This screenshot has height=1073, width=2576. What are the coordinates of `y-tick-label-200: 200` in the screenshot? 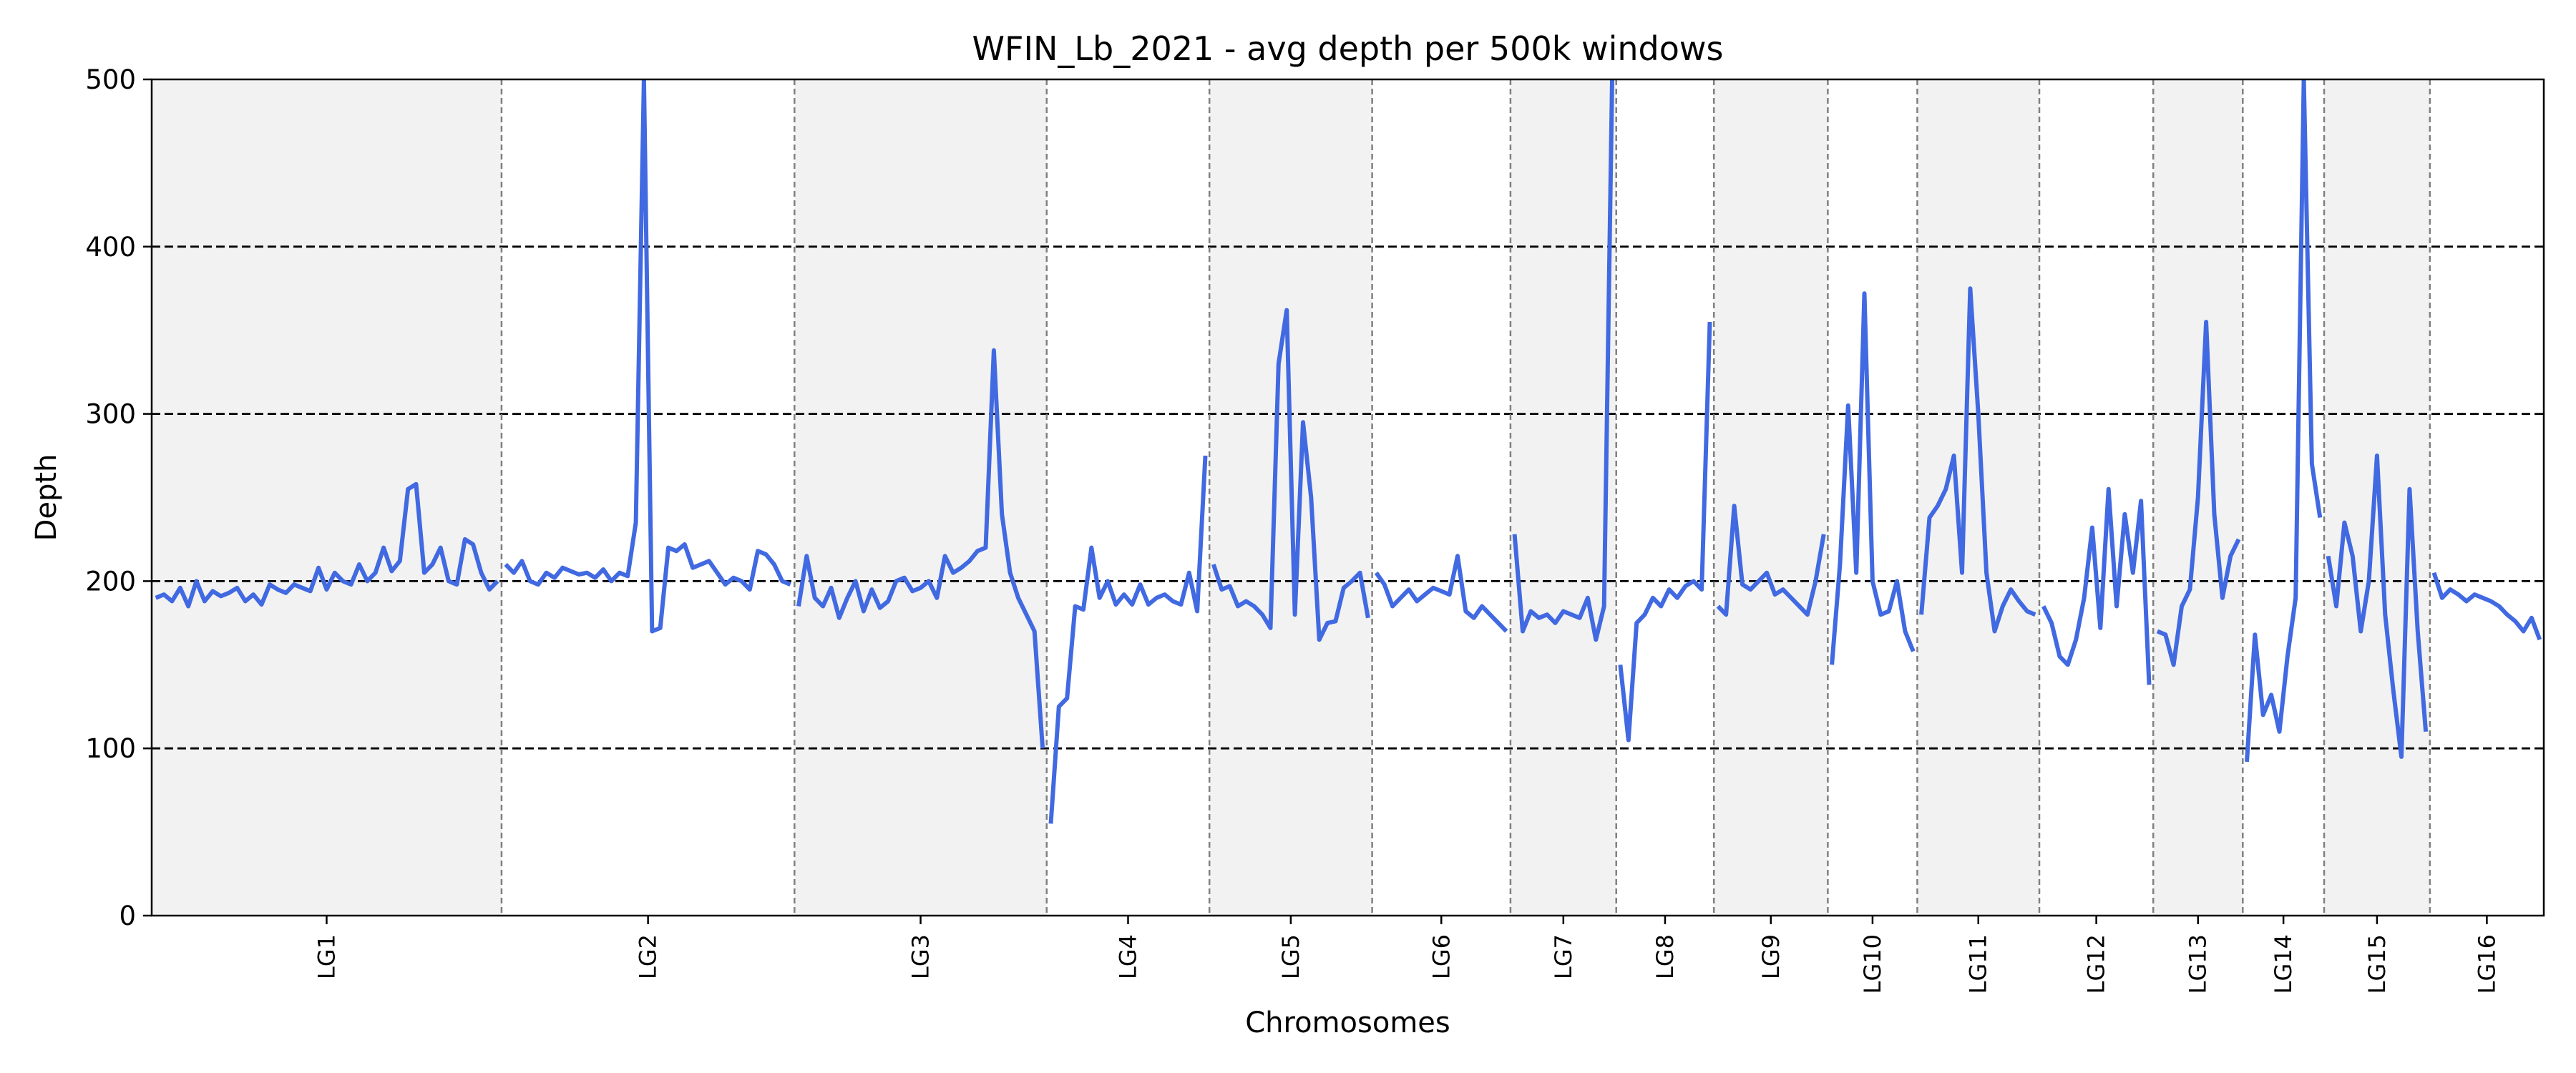 It's located at (110, 581).